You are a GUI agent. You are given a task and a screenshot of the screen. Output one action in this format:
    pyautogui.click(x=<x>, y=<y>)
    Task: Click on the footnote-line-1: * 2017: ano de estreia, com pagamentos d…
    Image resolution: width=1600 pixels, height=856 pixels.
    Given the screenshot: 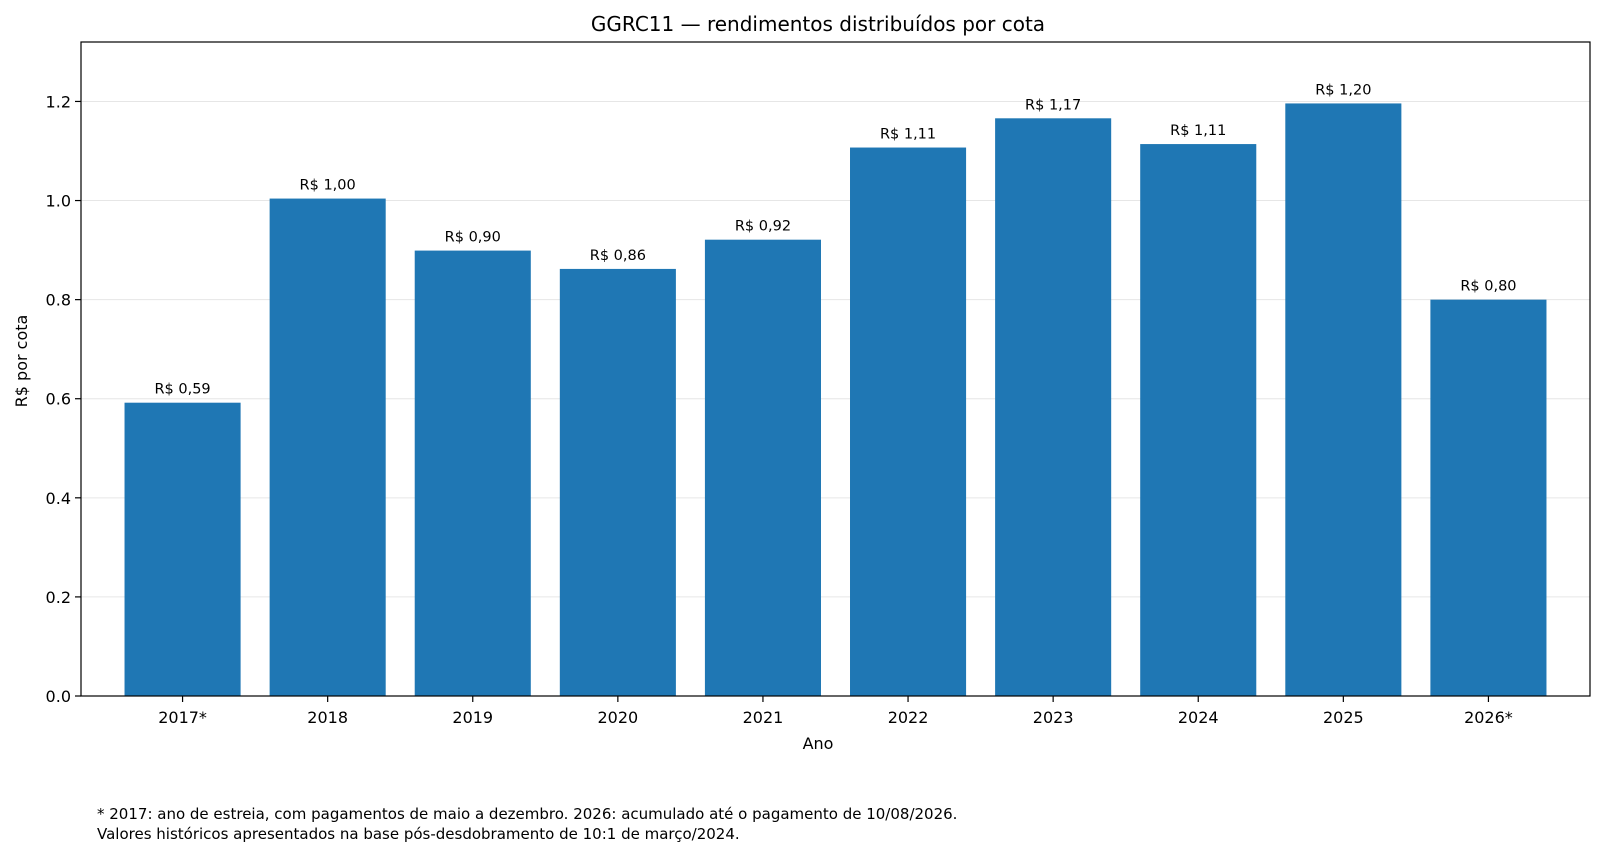 What is the action you would take?
    pyautogui.click(x=527, y=814)
    